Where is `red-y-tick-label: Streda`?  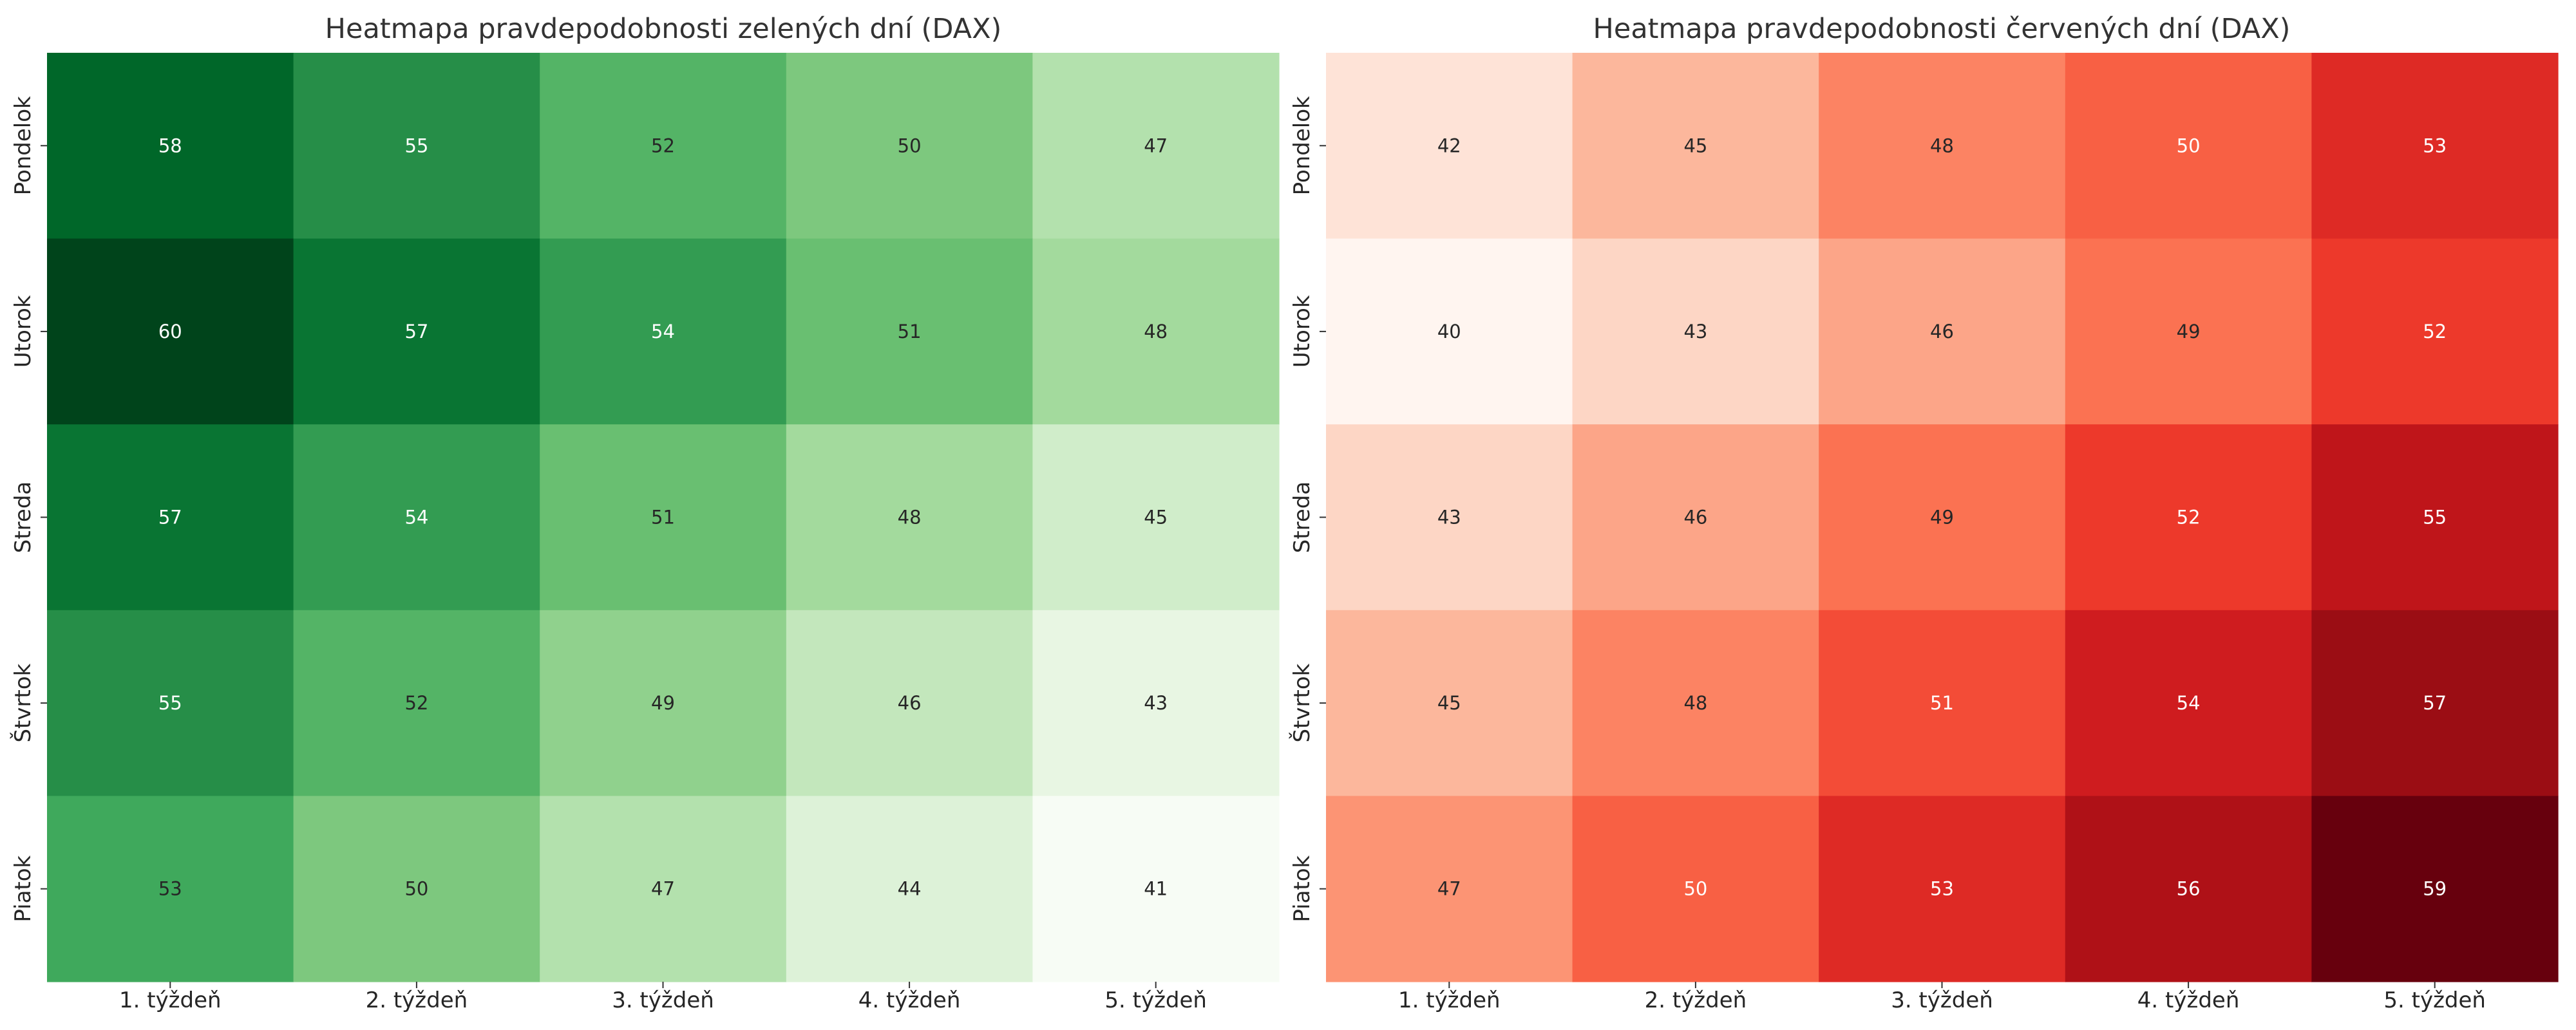
red-y-tick-label: Streda is located at coordinates (1302, 517).